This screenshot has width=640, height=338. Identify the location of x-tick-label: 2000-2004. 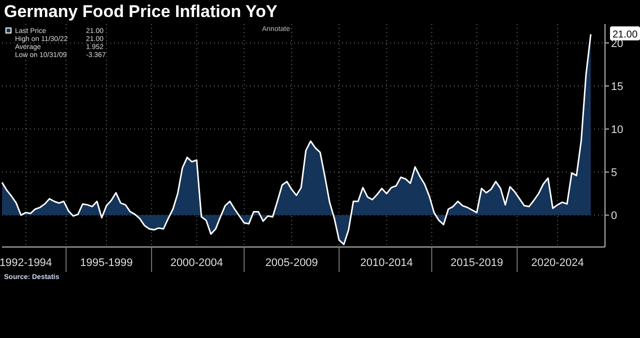
(196, 263).